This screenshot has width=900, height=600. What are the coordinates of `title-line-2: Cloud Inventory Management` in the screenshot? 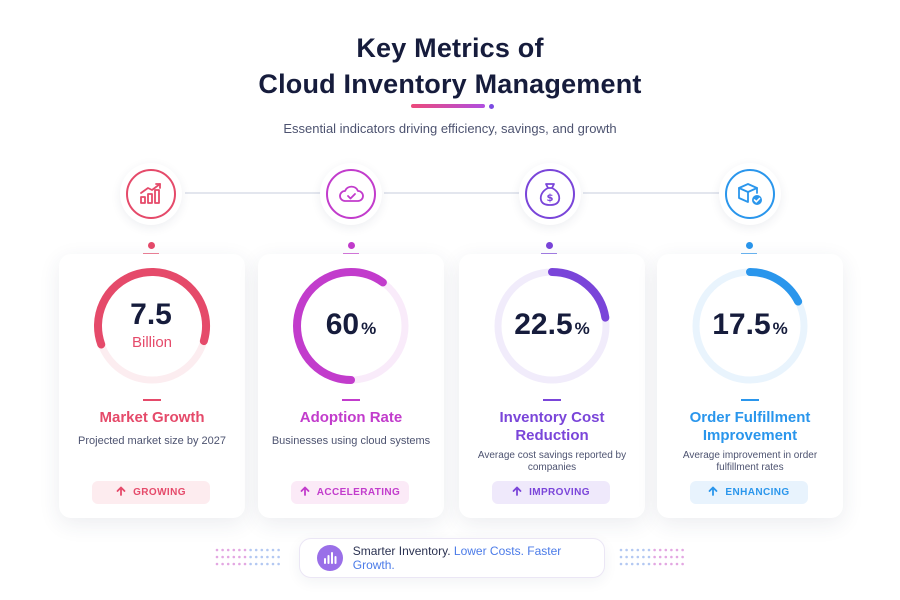 It's located at (450, 84).